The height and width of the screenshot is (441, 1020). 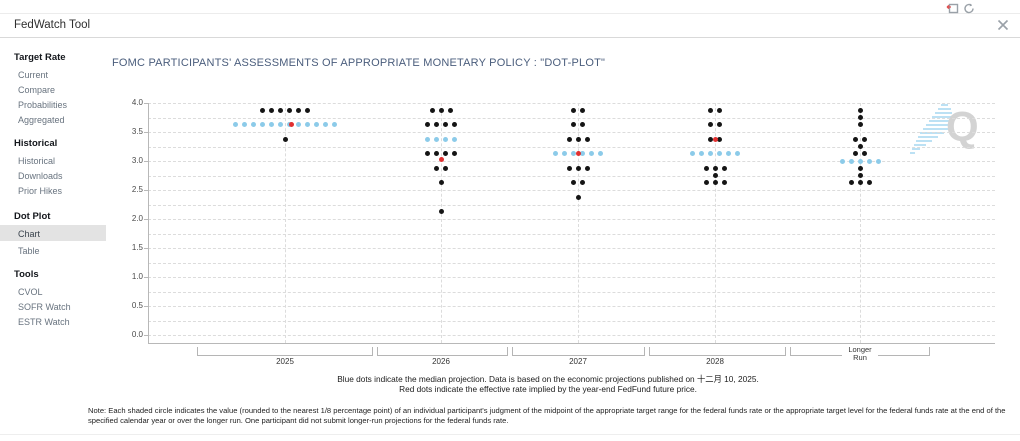 I want to click on sidebar-item-prior-hikes: Prior Hikes, so click(x=40, y=191).